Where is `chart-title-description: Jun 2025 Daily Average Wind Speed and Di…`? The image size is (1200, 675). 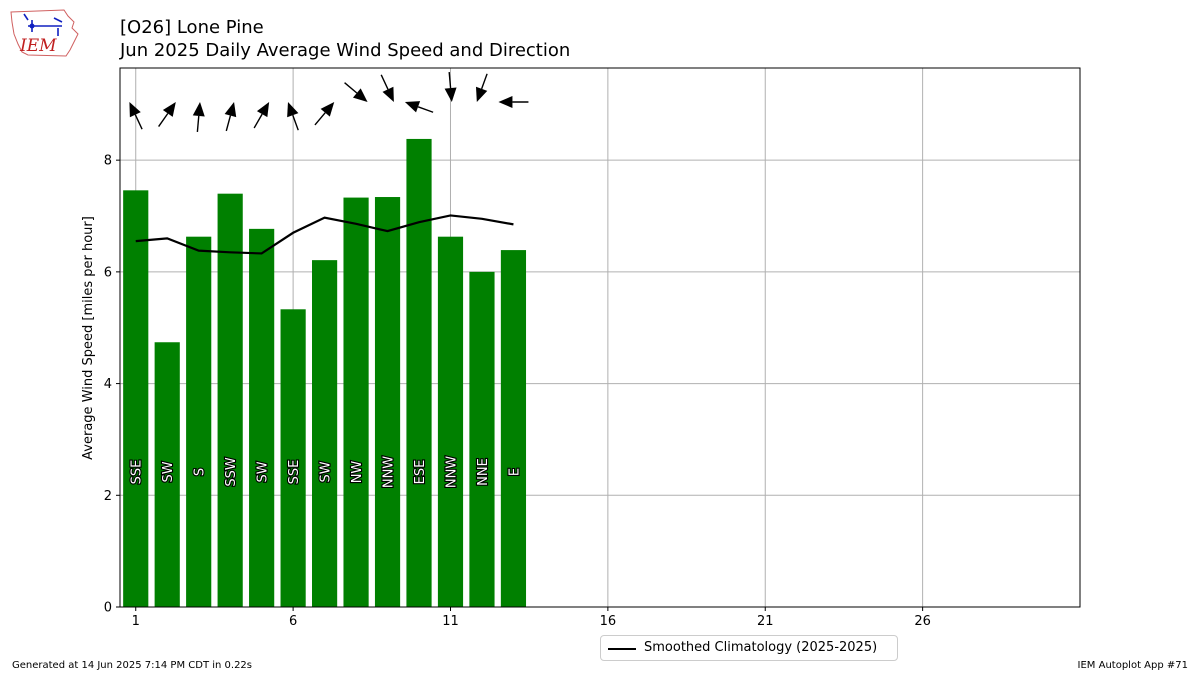 chart-title-description: Jun 2025 Daily Average Wind Speed and Di… is located at coordinates (345, 50).